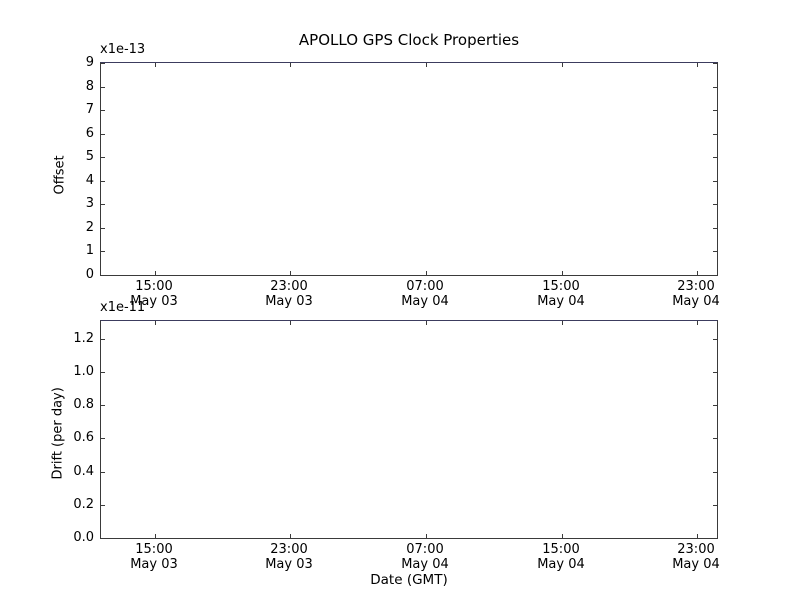 This screenshot has width=800, height=600. I want to click on y-tick-label: 6, so click(89, 133).